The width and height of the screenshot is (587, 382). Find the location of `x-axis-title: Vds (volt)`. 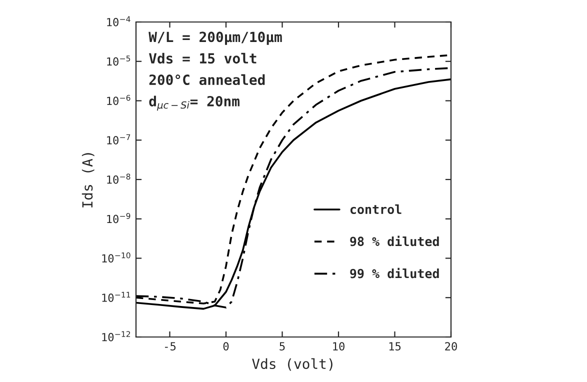

x-axis-title: Vds (volt) is located at coordinates (292, 364).